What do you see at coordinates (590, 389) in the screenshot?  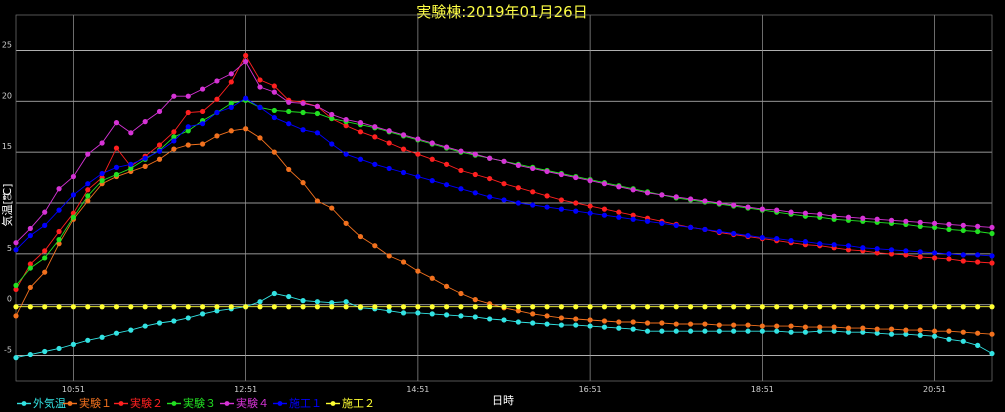 I see `x-tick-label: 16:51` at bounding box center [590, 389].